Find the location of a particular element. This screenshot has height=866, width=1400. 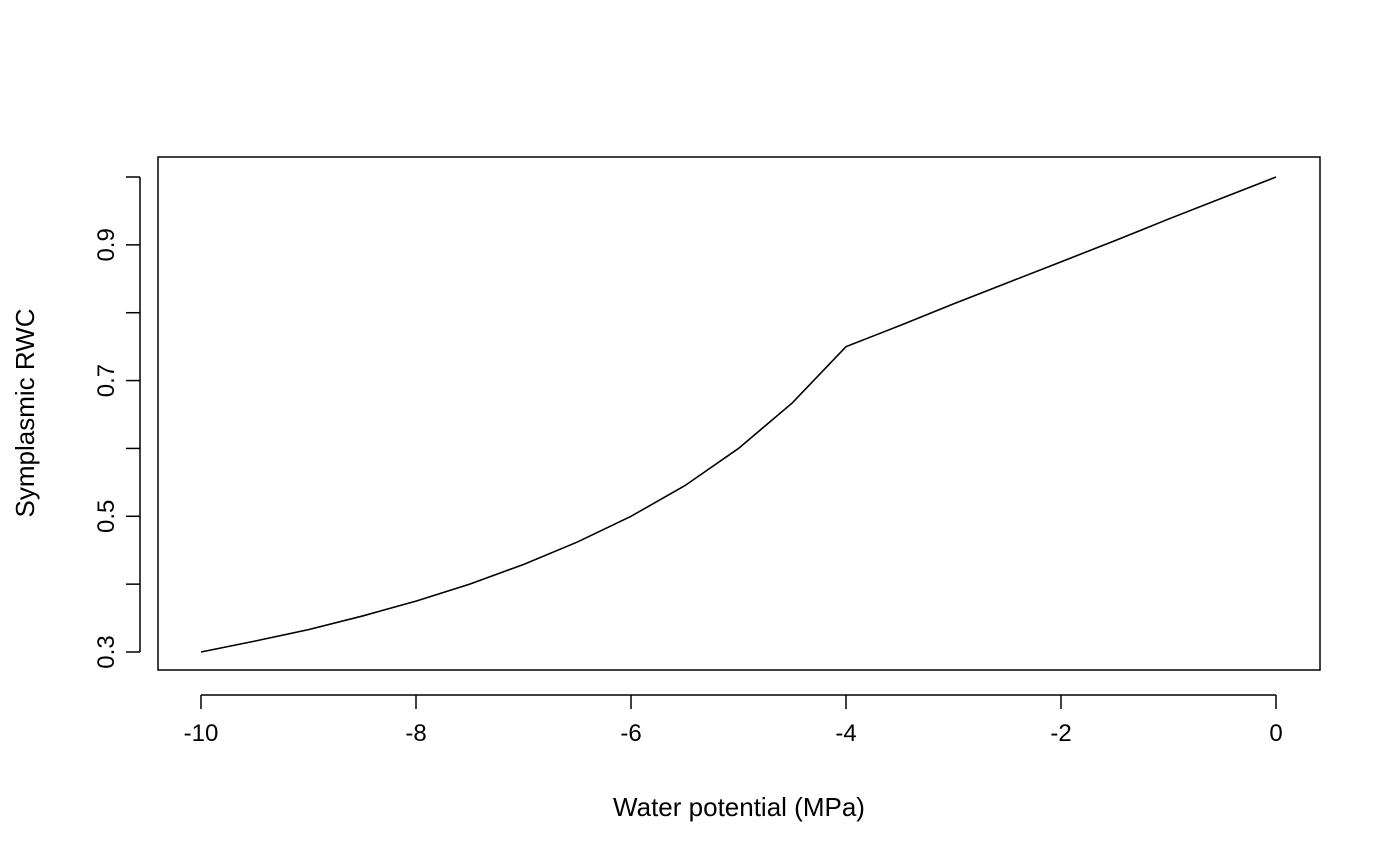

x-axis: -10 -8 -6 -4 -2 0 is located at coordinates (733, 720).